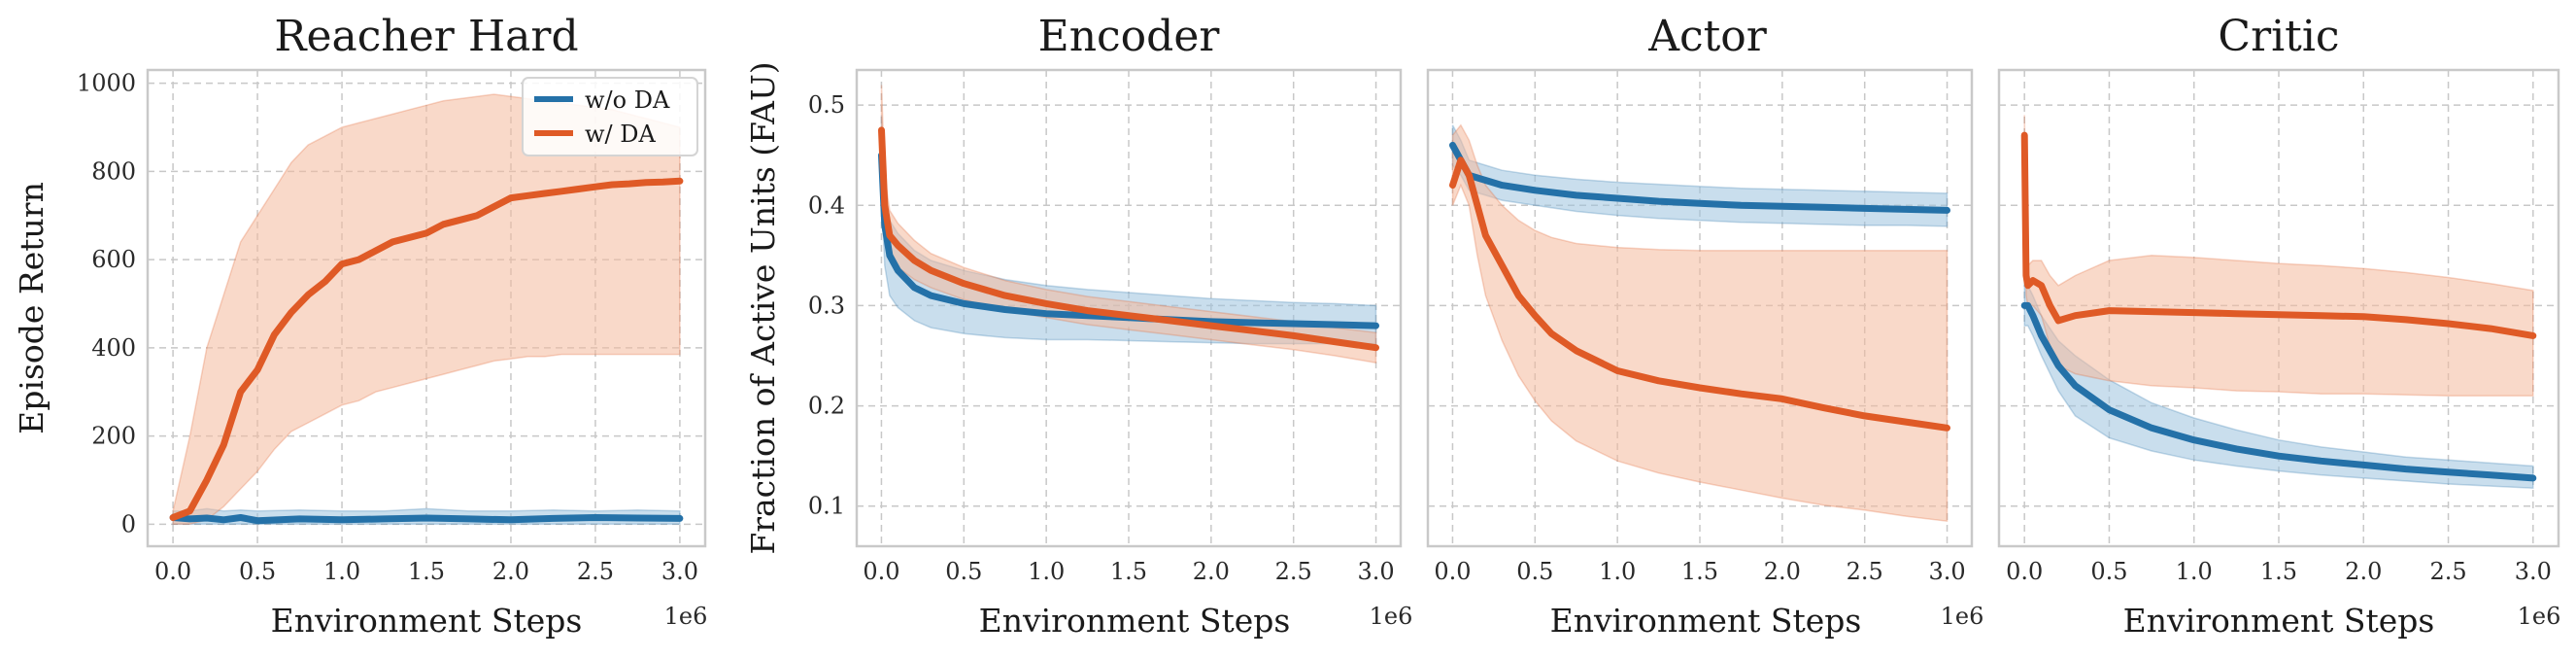 Image resolution: width=2576 pixels, height=658 pixels. What do you see at coordinates (1707, 36) in the screenshot?
I see `panel-title: Actor` at bounding box center [1707, 36].